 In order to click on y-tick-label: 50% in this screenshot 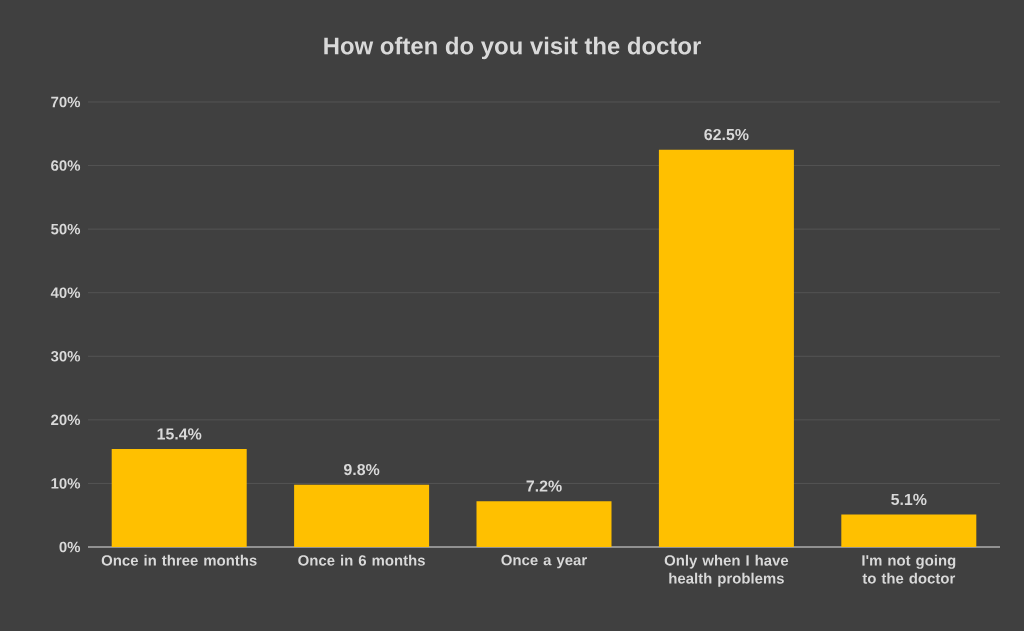, I will do `click(66, 229)`.